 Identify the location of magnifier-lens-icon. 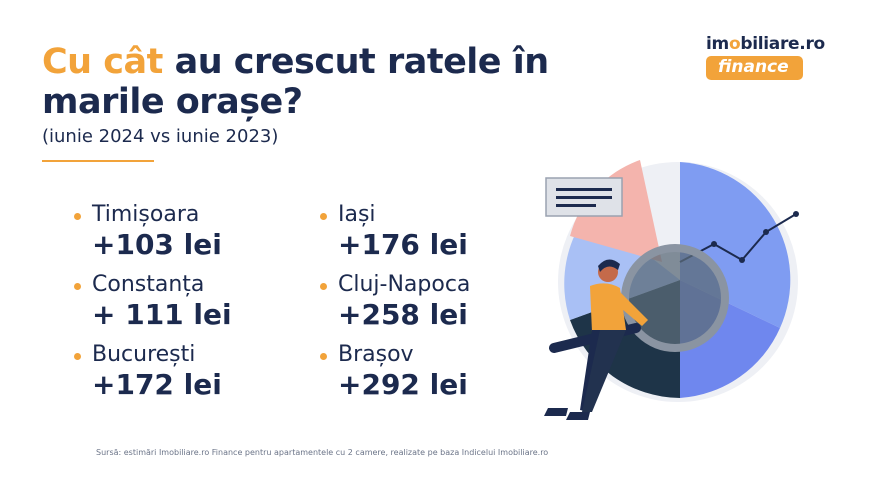
(675, 298).